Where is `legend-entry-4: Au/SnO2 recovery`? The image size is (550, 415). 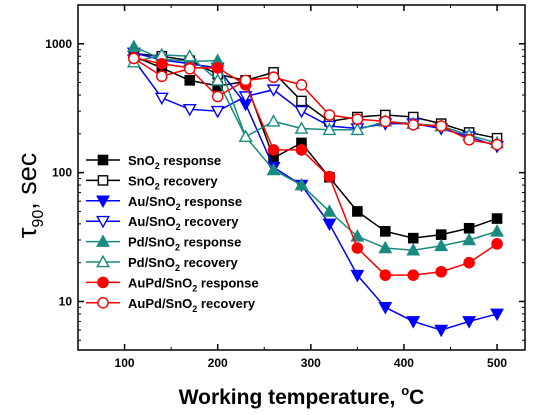 legend-entry-4: Au/SnO2 recovery is located at coordinates (162, 223).